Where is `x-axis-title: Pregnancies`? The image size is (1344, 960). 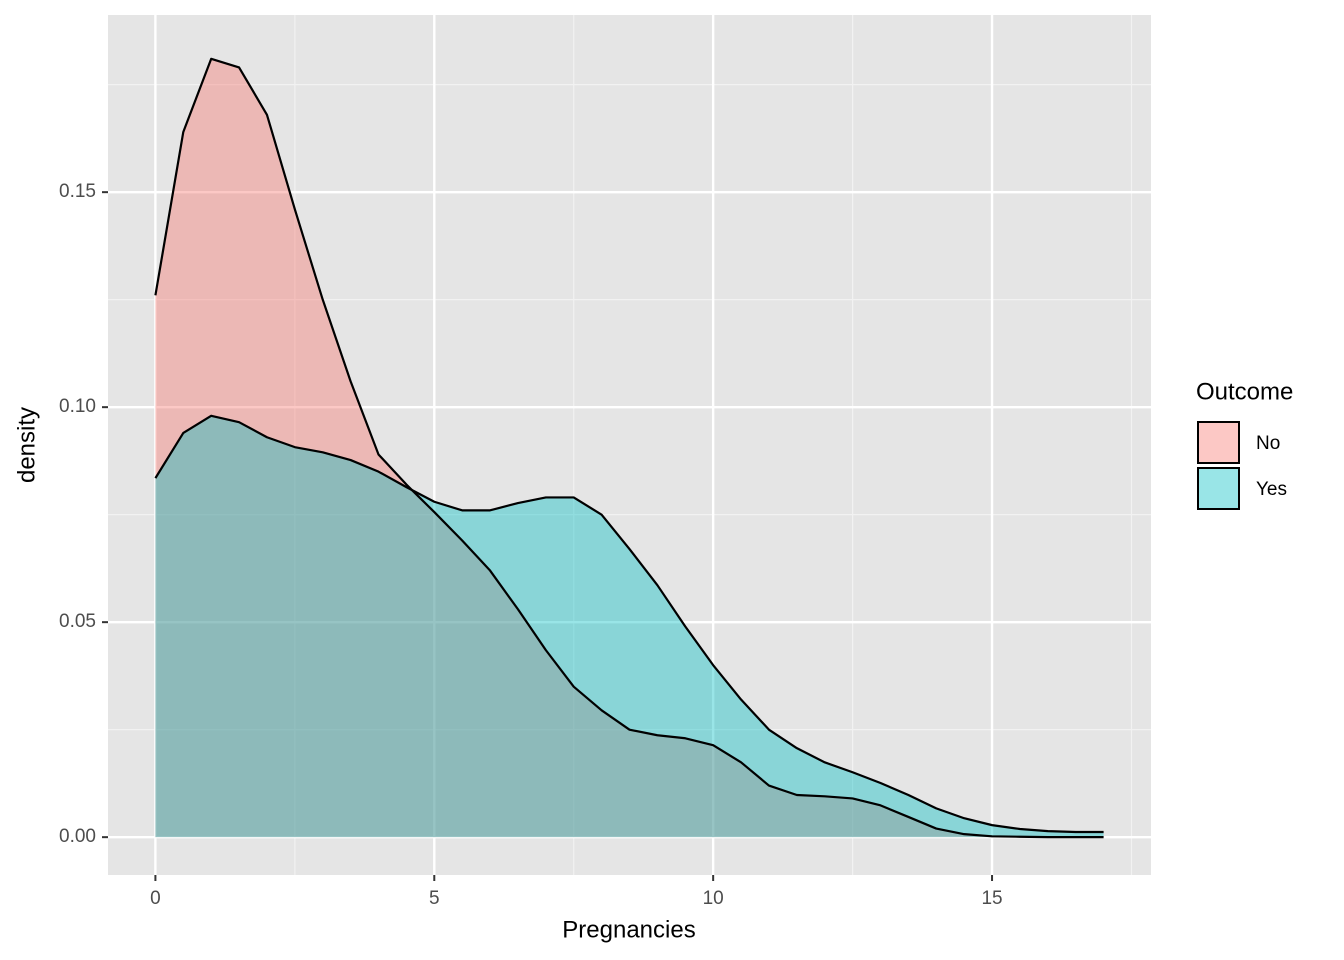
x-axis-title: Pregnancies is located at coordinates (628, 929).